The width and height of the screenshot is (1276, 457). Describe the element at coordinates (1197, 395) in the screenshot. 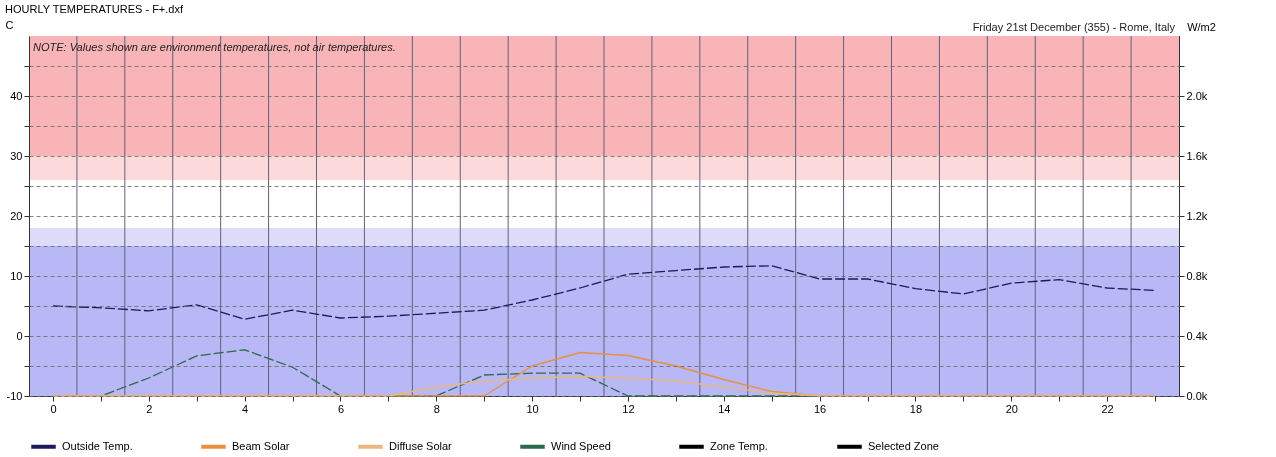

I see `y2-tick-label: 0.0k` at that location.